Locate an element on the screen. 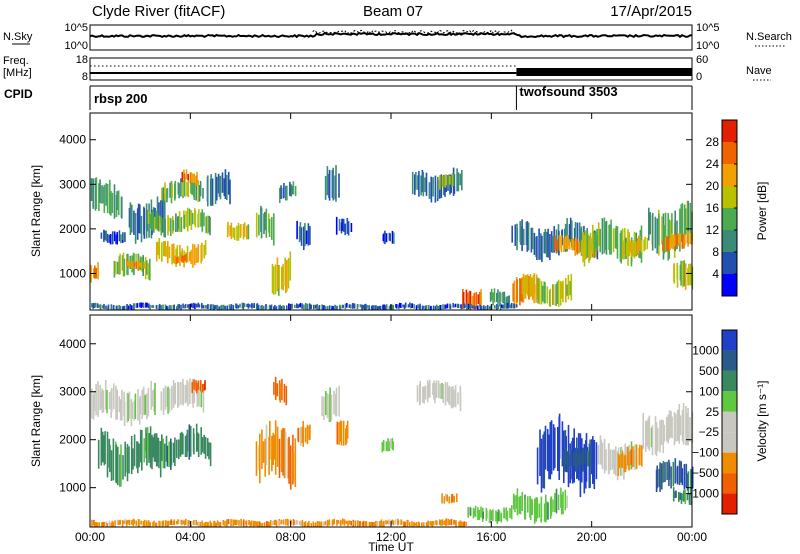  nave-tick-high: 60 is located at coordinates (702, 60).